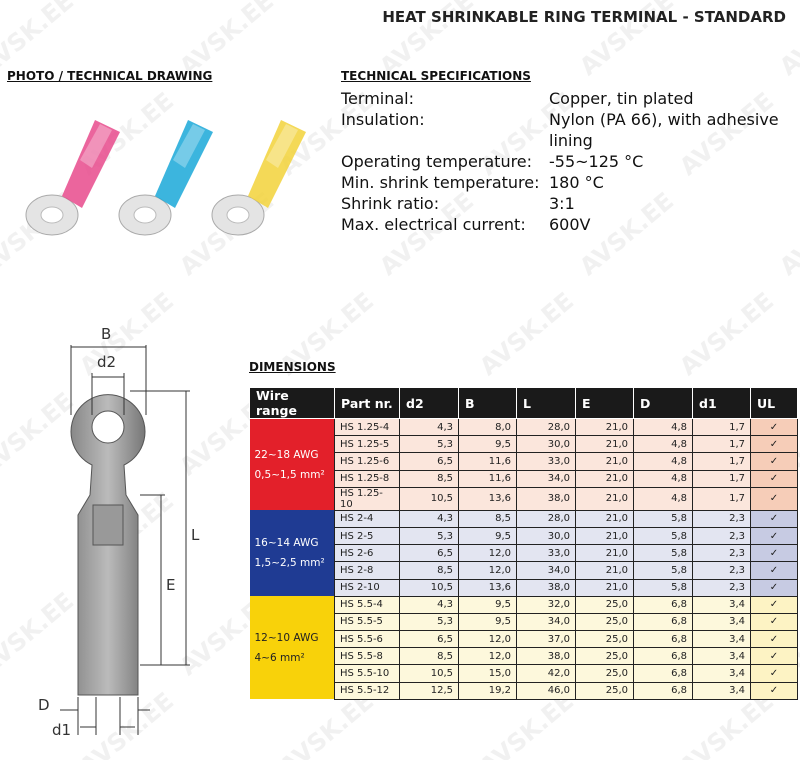  Describe the element at coordinates (584, 17) in the screenshot. I see `page-title: HEAT SHRINKABLE RING TERMINAL - STANDARD` at that location.